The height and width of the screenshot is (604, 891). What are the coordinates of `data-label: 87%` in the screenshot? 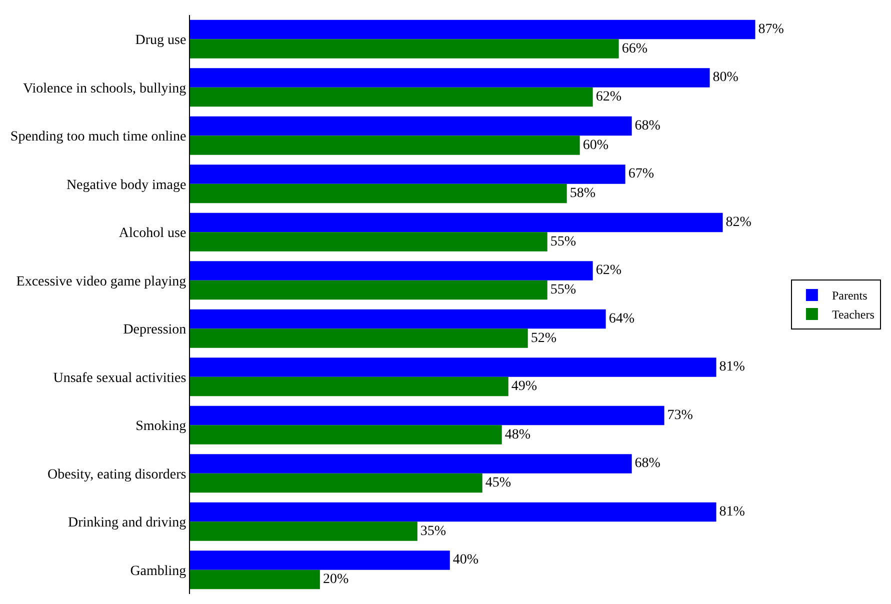 It's located at (771, 29).